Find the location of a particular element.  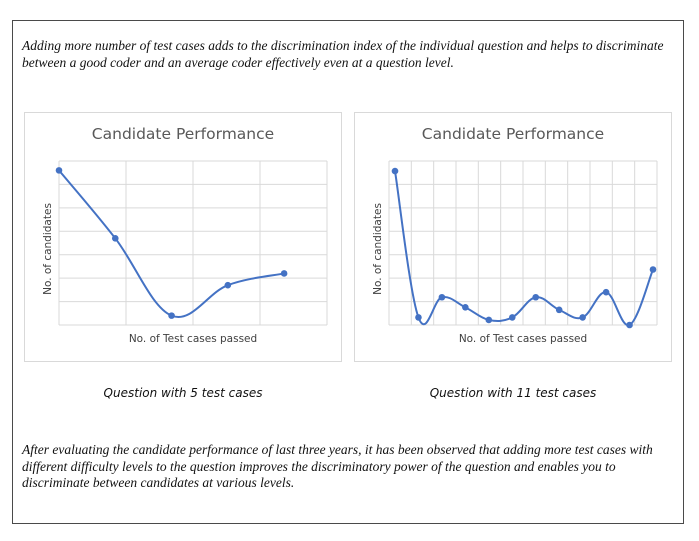

series-line is located at coordinates (171, 244).